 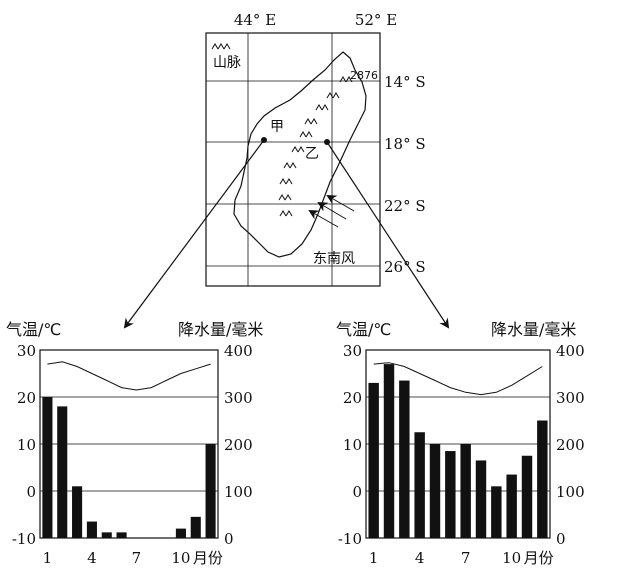 What do you see at coordinates (33, 329) in the screenshot?
I see `chart-jia-left-axis-label: 气温/℃` at bounding box center [33, 329].